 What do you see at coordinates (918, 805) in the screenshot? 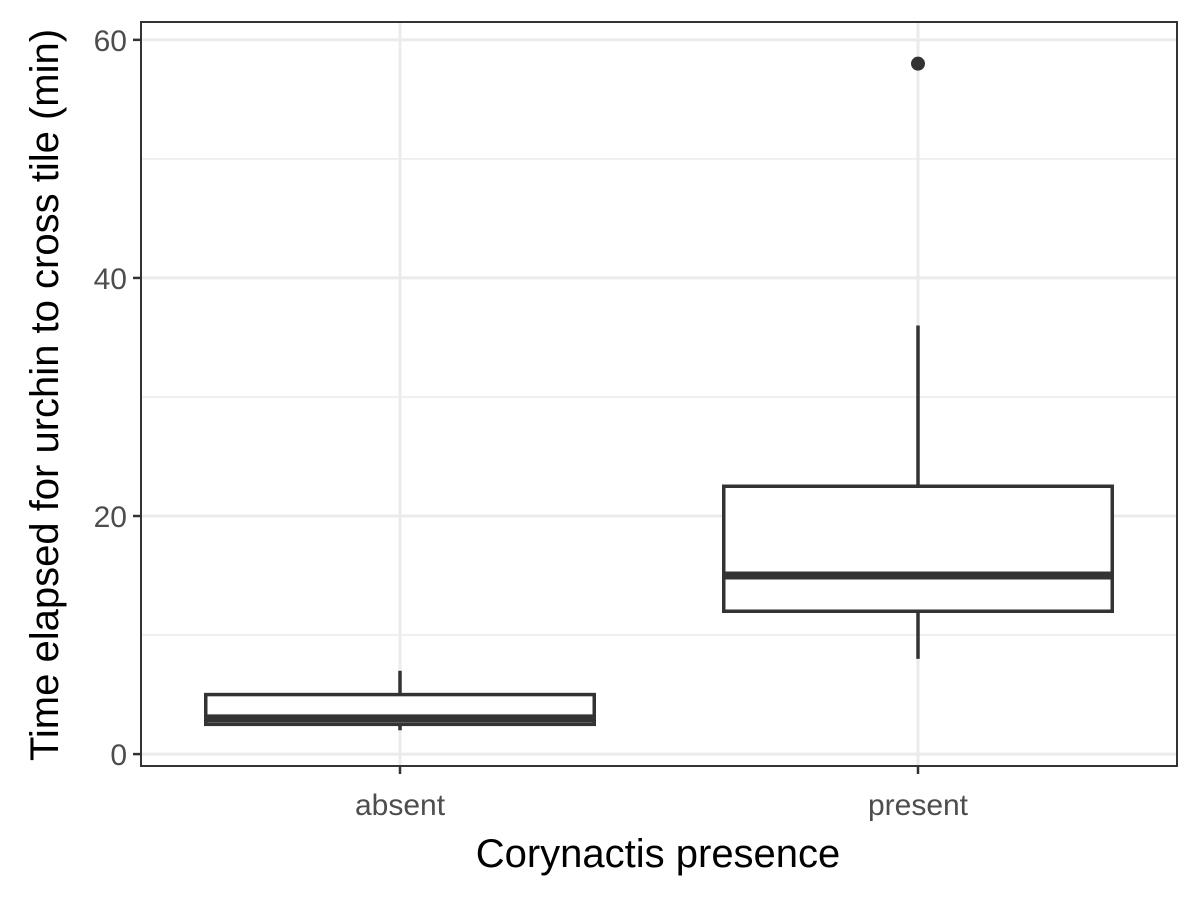
I see `x-tick-label: present` at bounding box center [918, 805].